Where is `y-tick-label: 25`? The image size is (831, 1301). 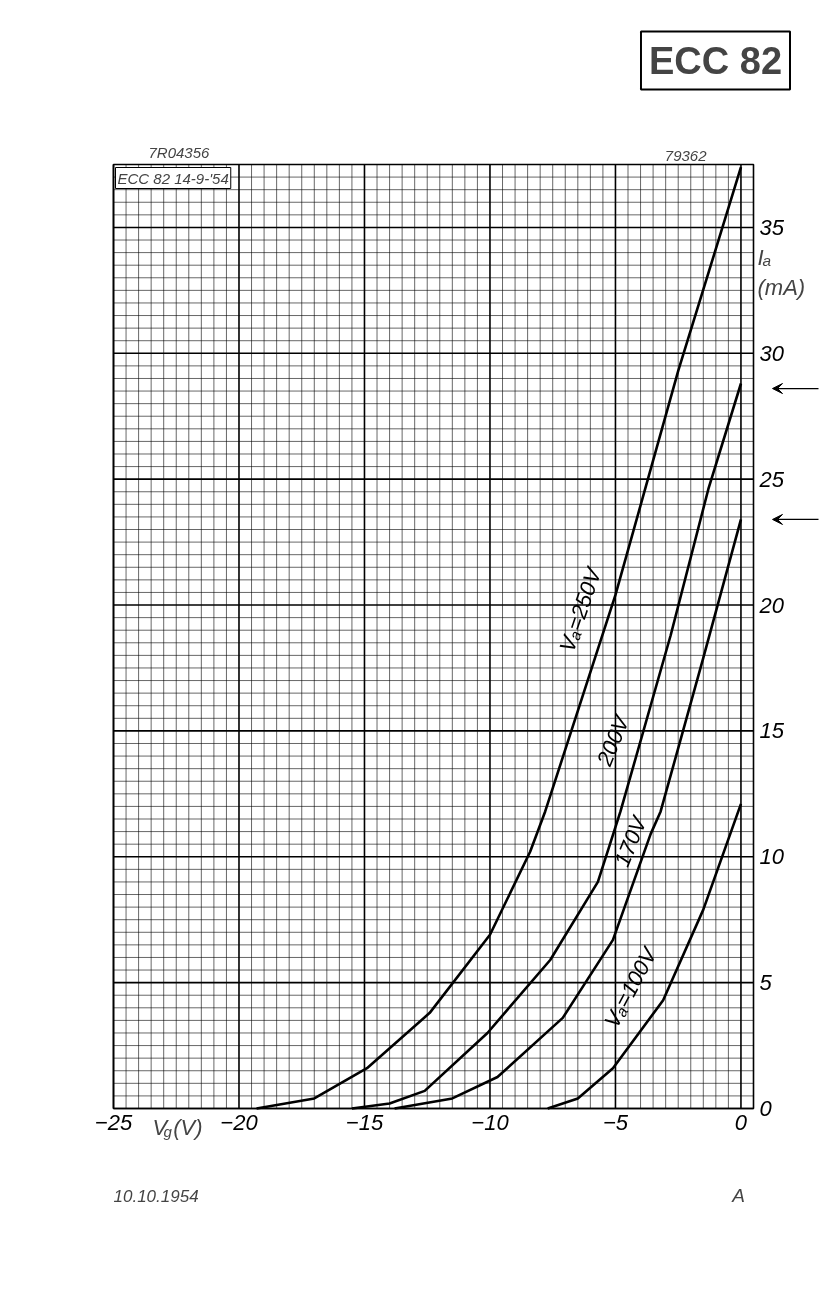
y-tick-label: 25 is located at coordinates (771, 479).